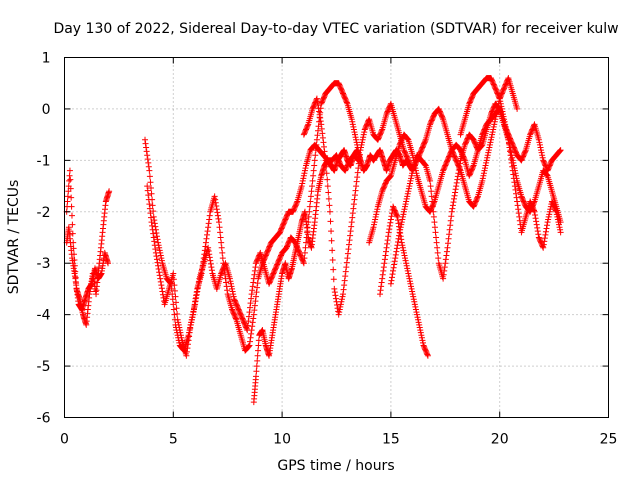 The width and height of the screenshot is (640, 480). What do you see at coordinates (510, 163) in the screenshot?
I see `series-arc9` at bounding box center [510, 163].